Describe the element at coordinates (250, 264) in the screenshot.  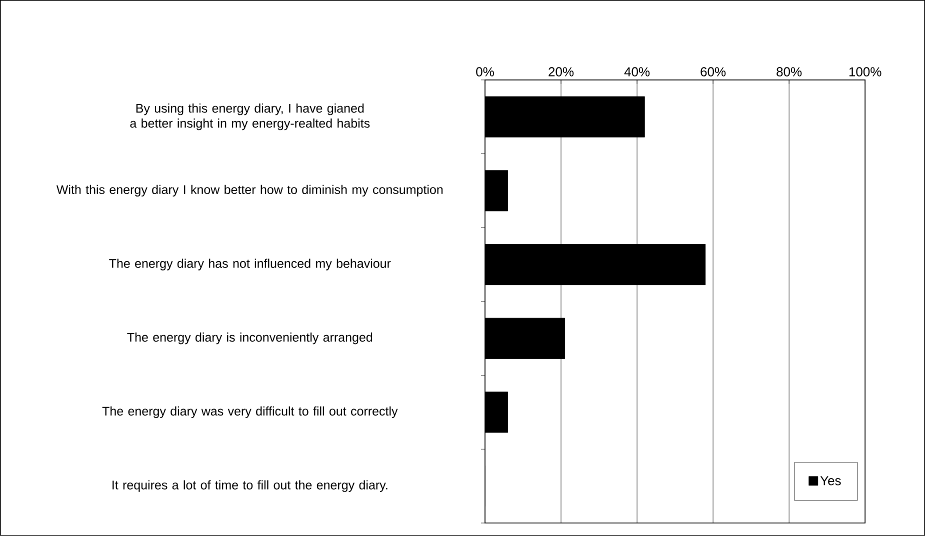
I see `y-tick-label: The energy diary has not influenced my behaviour` at that location.